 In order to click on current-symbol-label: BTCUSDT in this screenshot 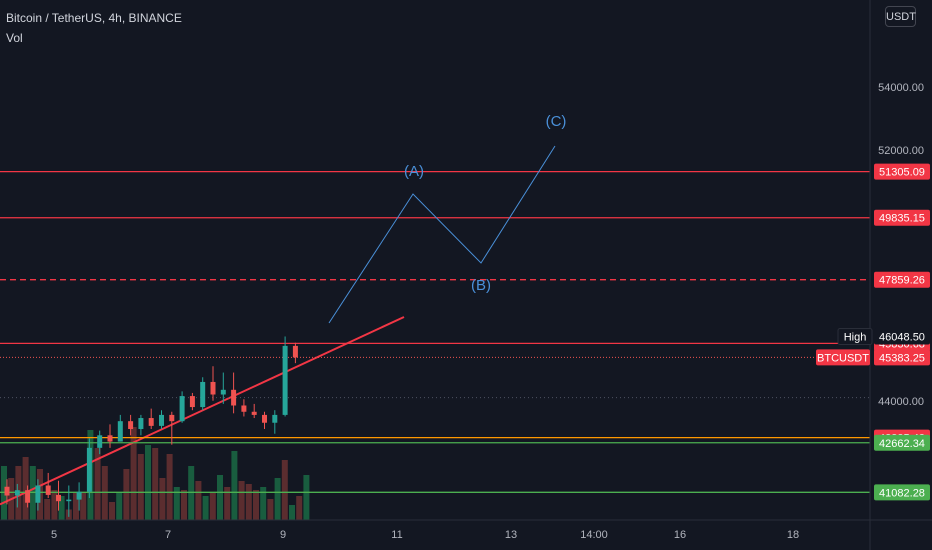, I will do `click(843, 358)`.